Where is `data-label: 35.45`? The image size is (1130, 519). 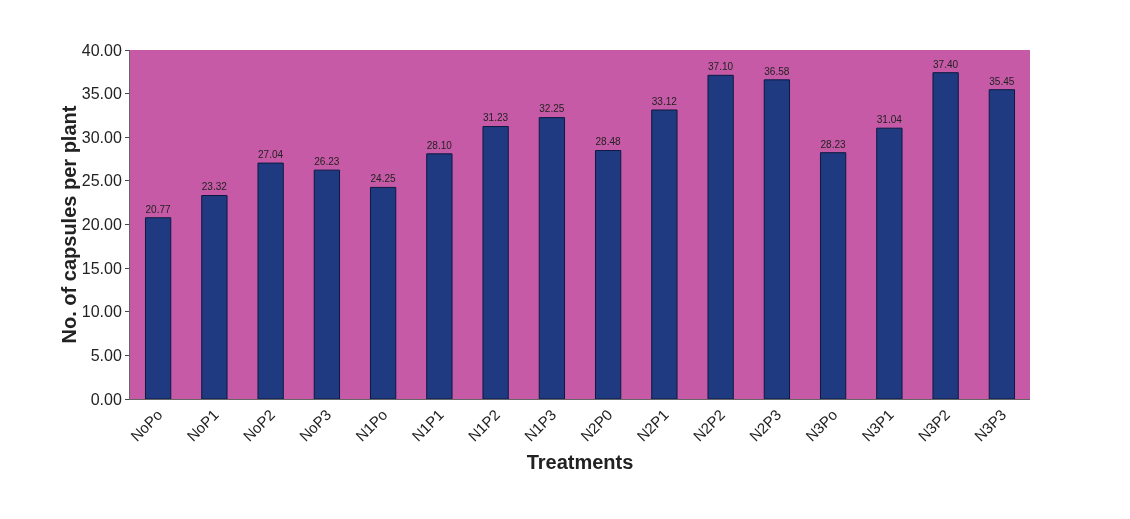
data-label: 35.45 is located at coordinates (1002, 81).